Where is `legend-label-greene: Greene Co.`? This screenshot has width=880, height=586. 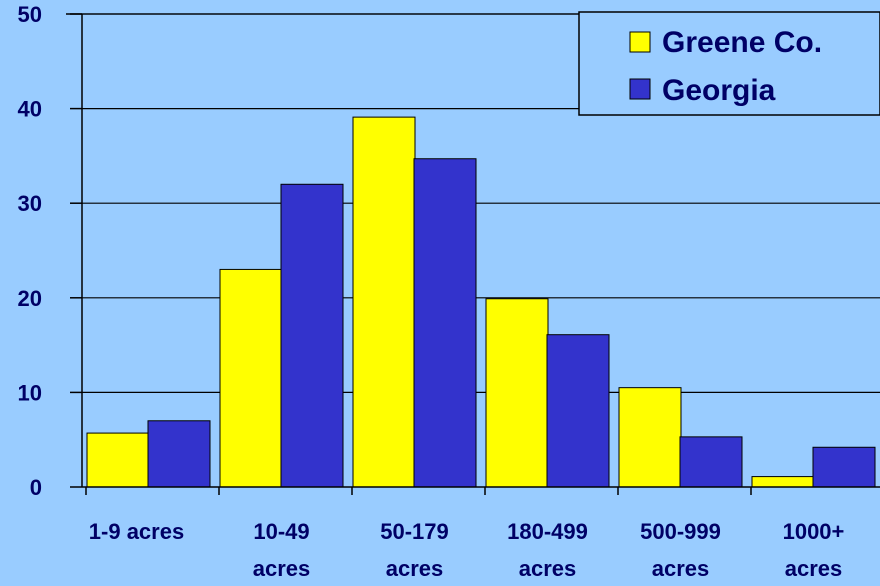
legend-label-greene: Greene Co. is located at coordinates (742, 42).